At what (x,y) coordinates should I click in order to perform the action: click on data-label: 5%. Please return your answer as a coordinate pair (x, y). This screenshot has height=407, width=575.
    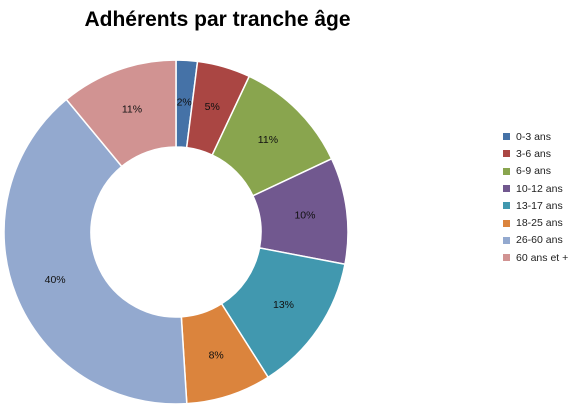
    Looking at the image, I should click on (212, 107).